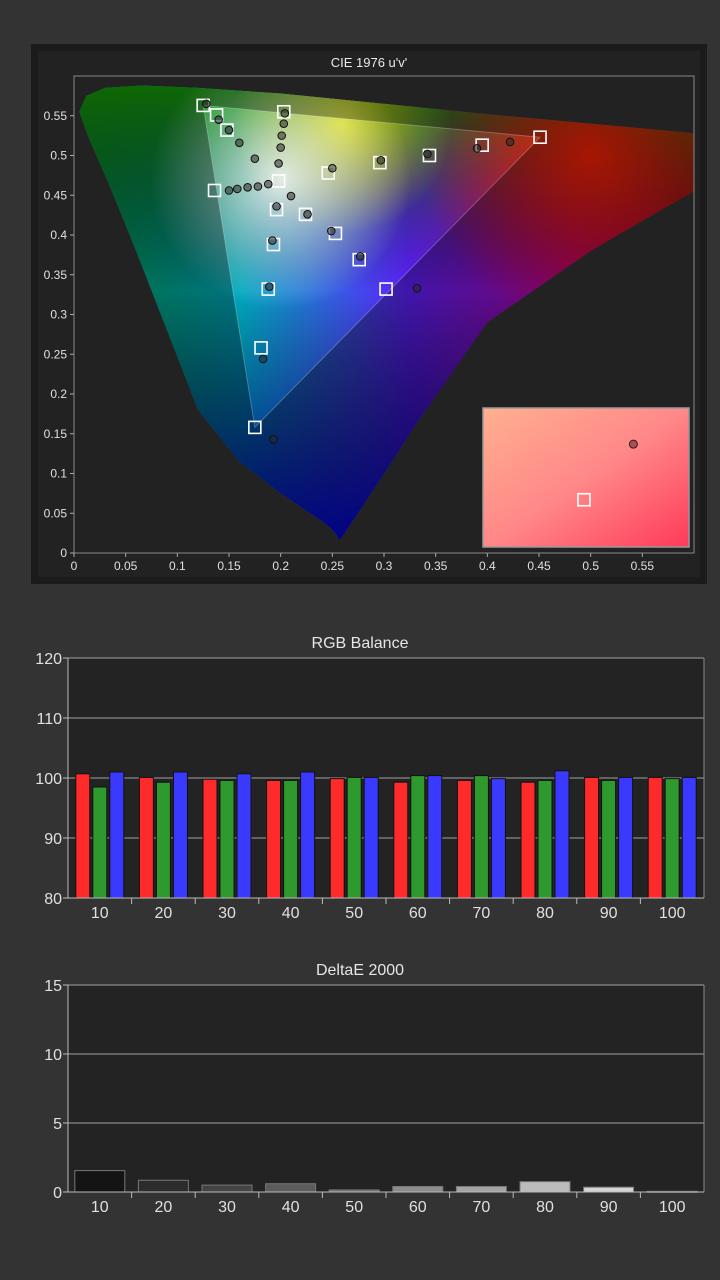  I want to click on deltae-x-tick-label: 10, so click(100, 1207).